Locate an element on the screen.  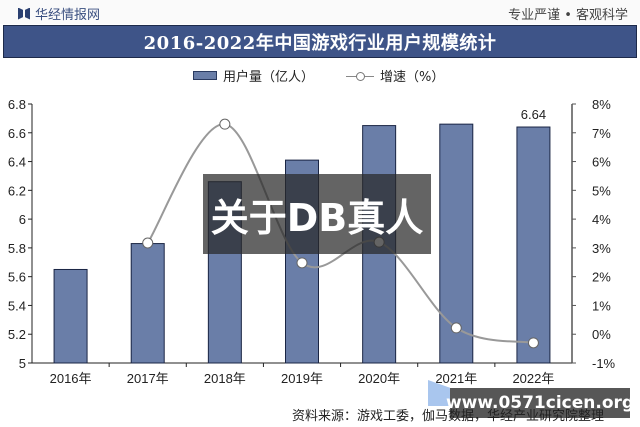
x-tick-label: 2018年 is located at coordinates (225, 378).